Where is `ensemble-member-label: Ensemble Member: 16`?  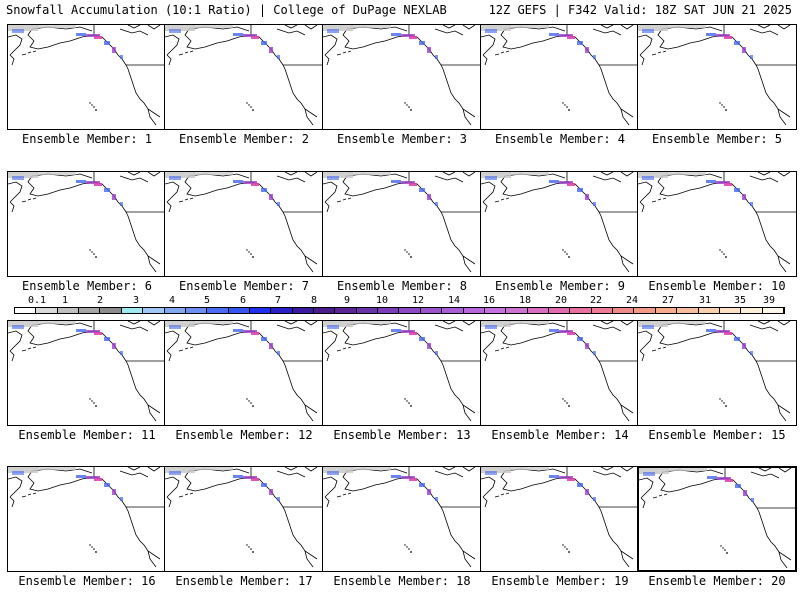
ensemble-member-label: Ensemble Member: 16 is located at coordinates (87, 581).